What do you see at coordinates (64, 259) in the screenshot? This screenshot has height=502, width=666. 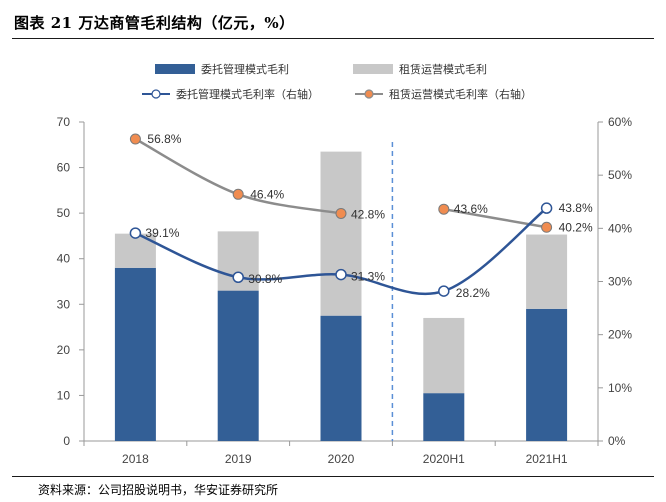 I see `y-tick-label-left-4: 40` at bounding box center [64, 259].